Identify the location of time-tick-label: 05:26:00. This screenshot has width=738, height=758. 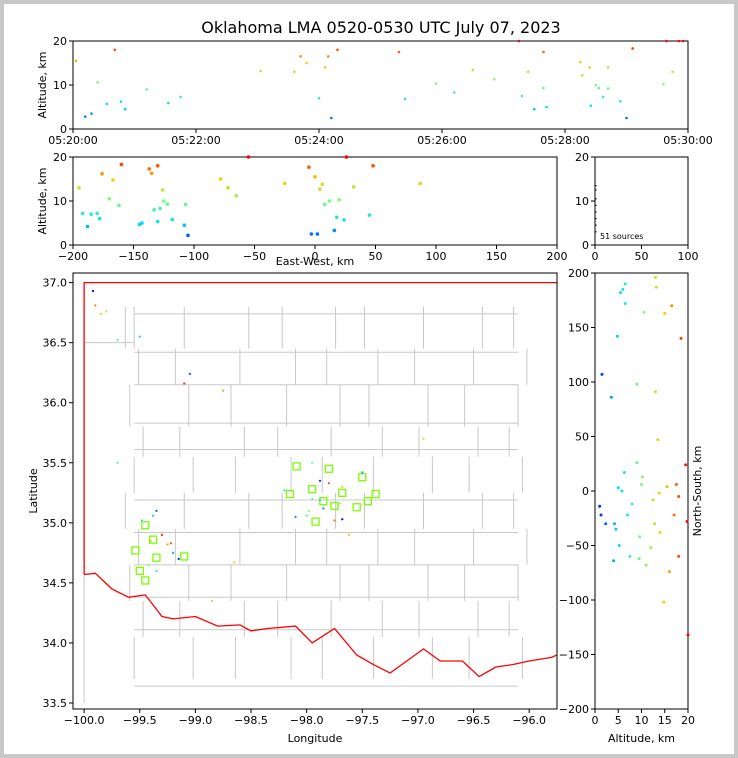
(441, 140).